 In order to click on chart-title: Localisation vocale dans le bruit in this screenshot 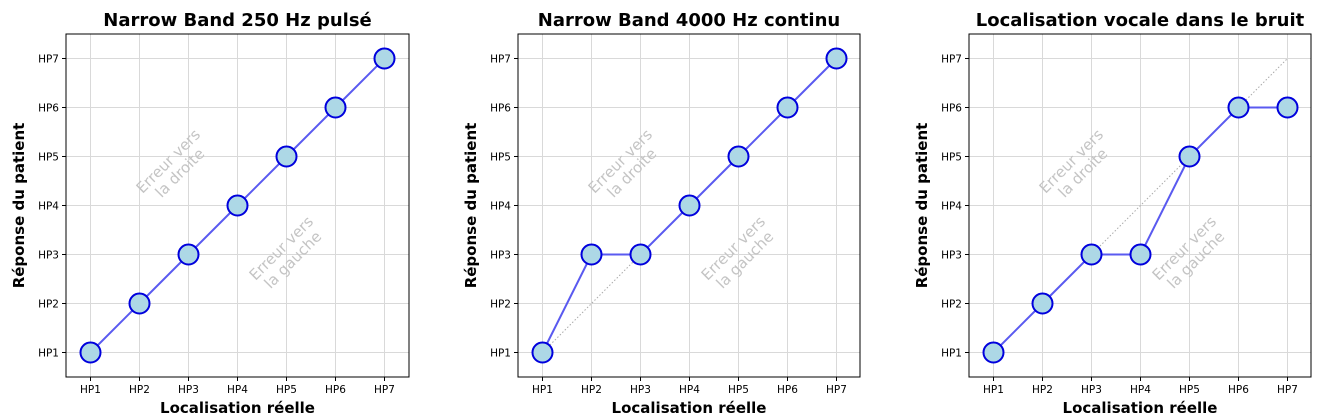, I will do `click(1140, 20)`.